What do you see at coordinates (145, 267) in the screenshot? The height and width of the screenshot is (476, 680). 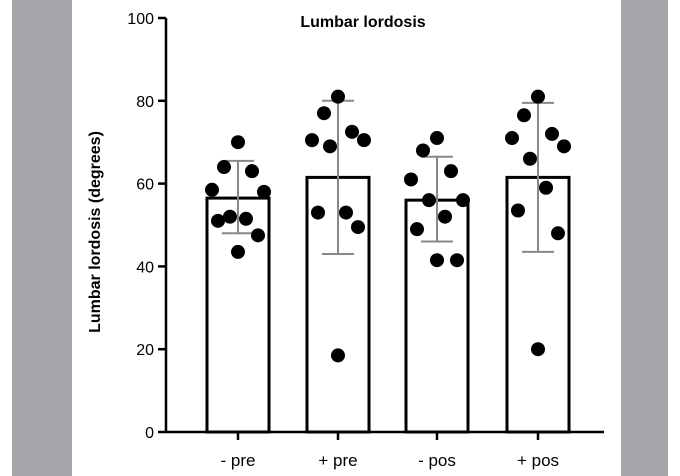 I see `y-tick-label-40: 40` at bounding box center [145, 267].